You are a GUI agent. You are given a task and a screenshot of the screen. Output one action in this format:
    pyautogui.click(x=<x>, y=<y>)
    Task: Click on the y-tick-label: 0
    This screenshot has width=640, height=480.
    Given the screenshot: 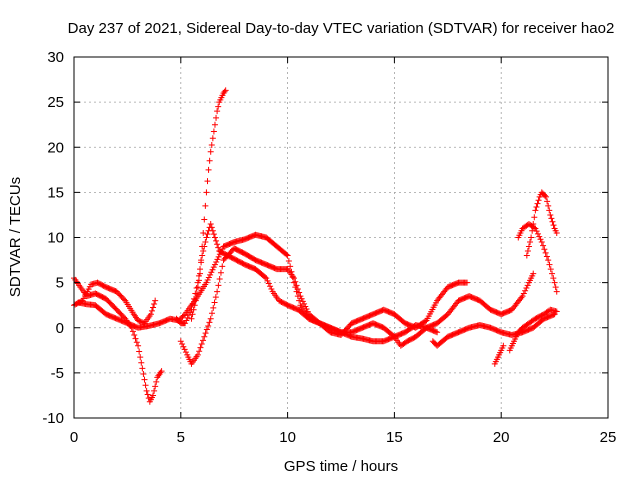 What is the action you would take?
    pyautogui.click(x=60, y=328)
    